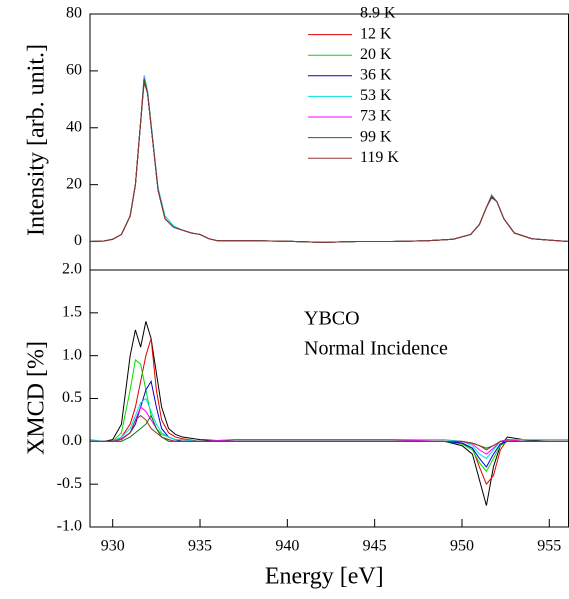  What do you see at coordinates (287, 546) in the screenshot?
I see `x-tick-label: 940` at bounding box center [287, 546].